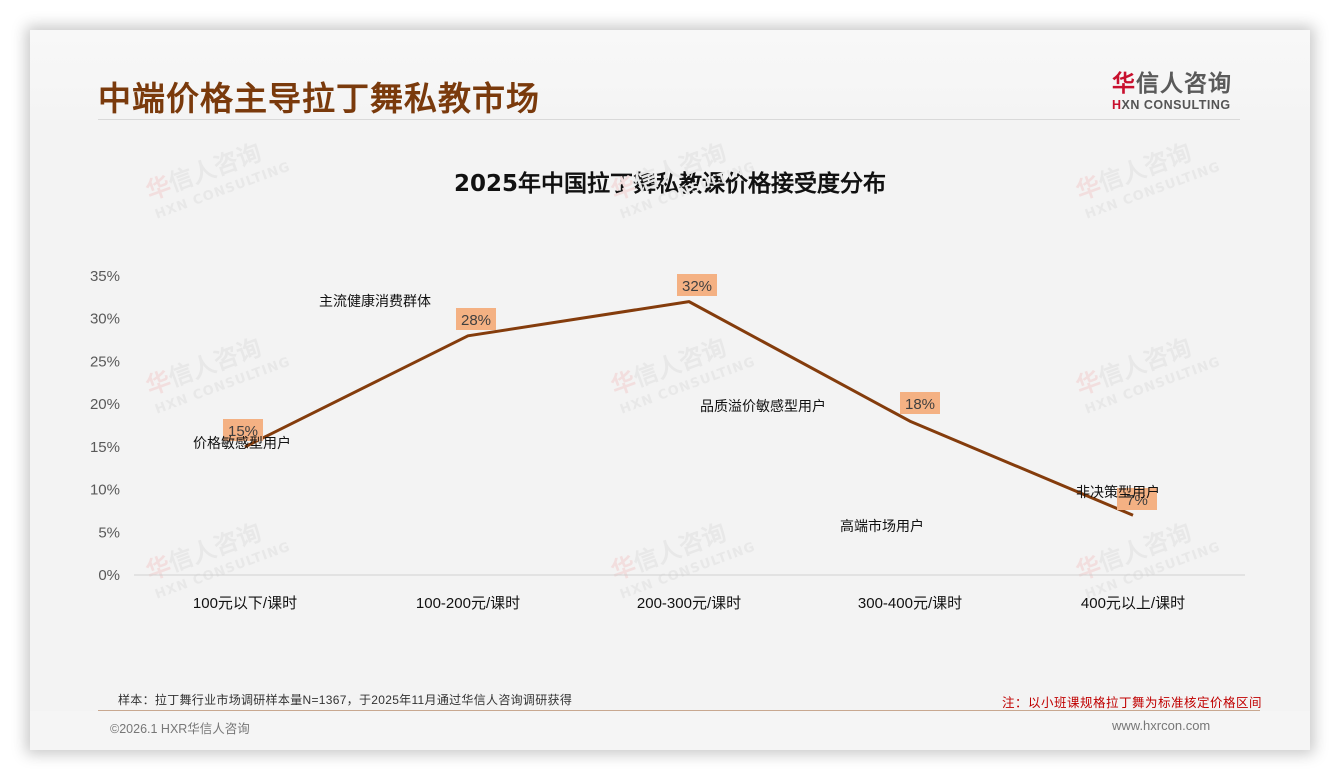  What do you see at coordinates (105, 361) in the screenshot?
I see `y-tick-label: 25%` at bounding box center [105, 361].